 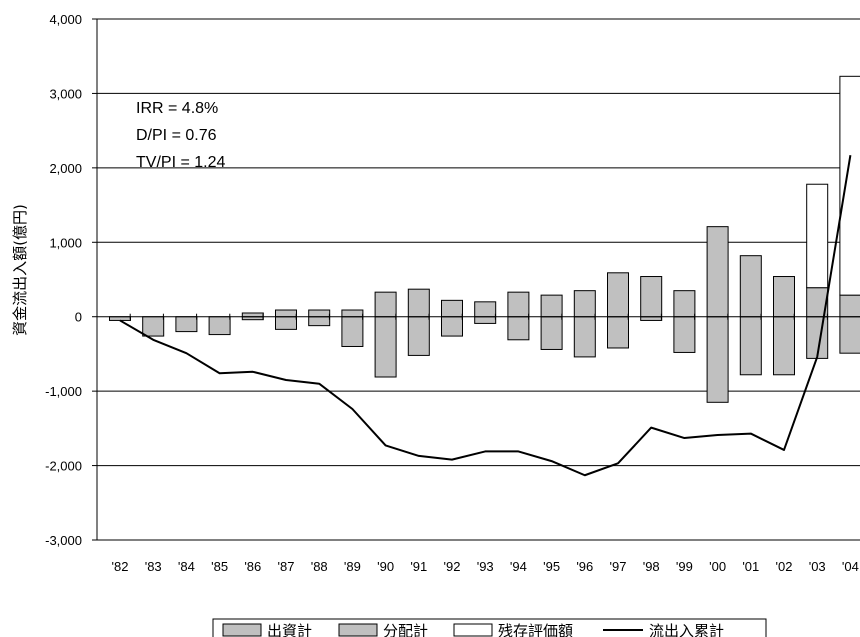 What do you see at coordinates (784, 566) in the screenshot?
I see `x-tick-label: '02` at bounding box center [784, 566].